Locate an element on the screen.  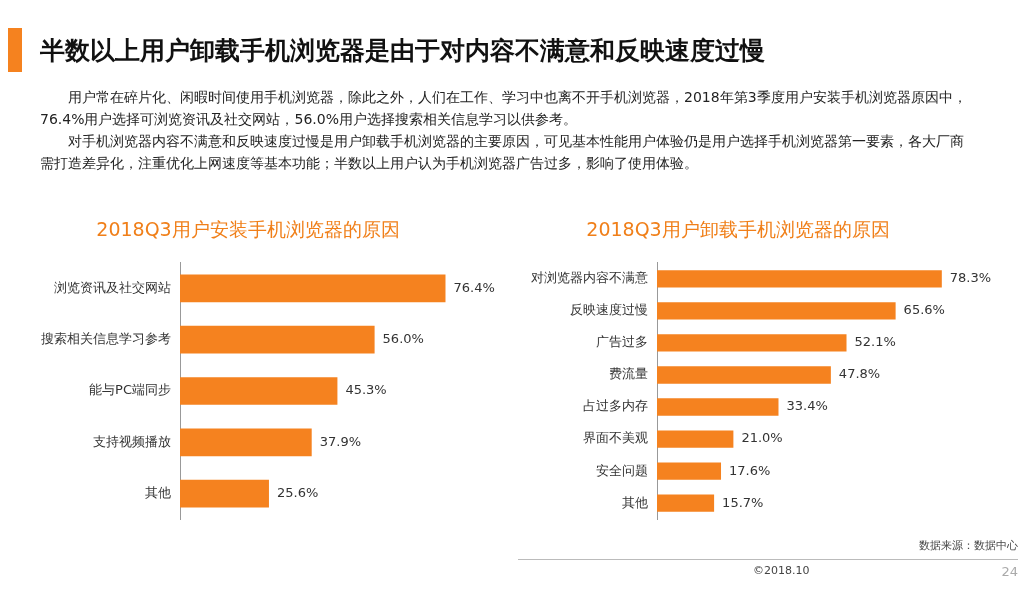
data-label: 78.3% is located at coordinates (970, 278).